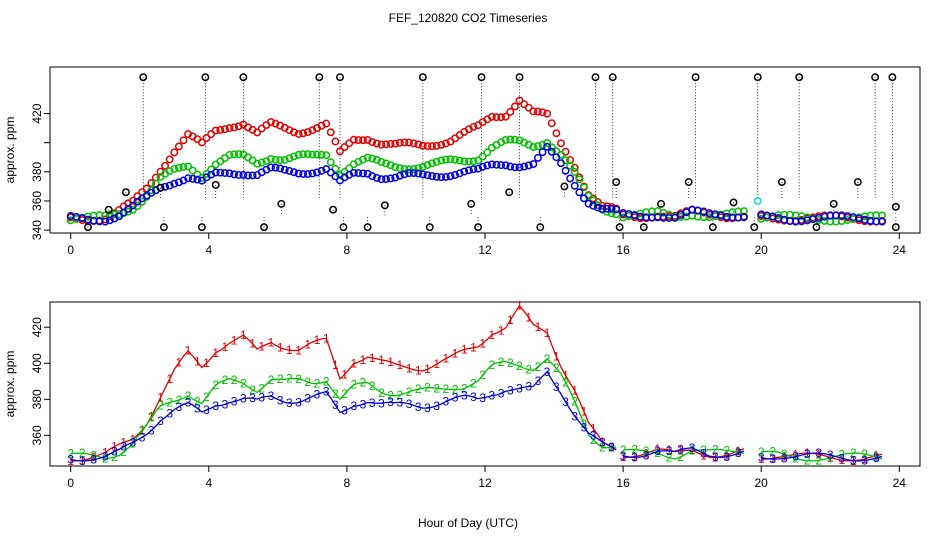 The height and width of the screenshot is (540, 936). What do you see at coordinates (485, 250) in the screenshot?
I see `x-tick-label: 12` at bounding box center [485, 250].